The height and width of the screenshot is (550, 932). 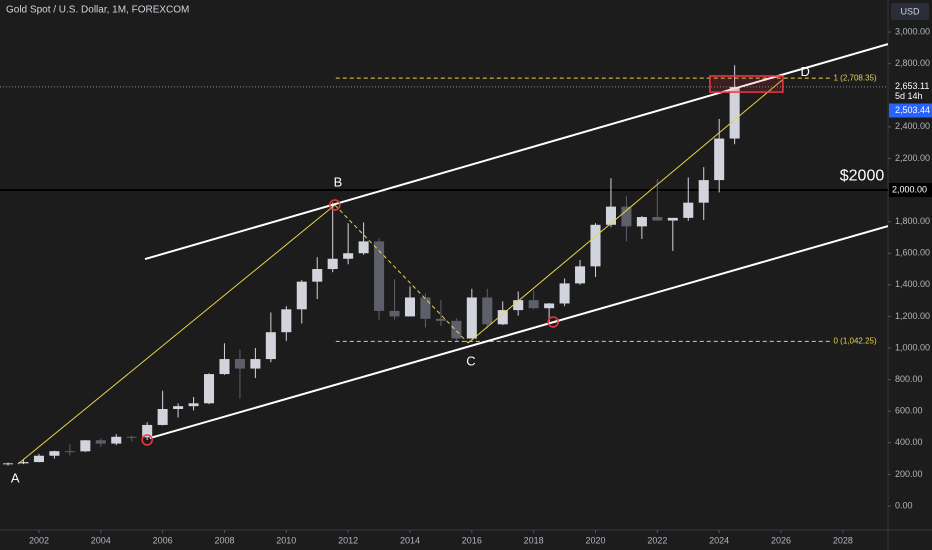 I want to click on point-label: D, so click(x=804, y=71).